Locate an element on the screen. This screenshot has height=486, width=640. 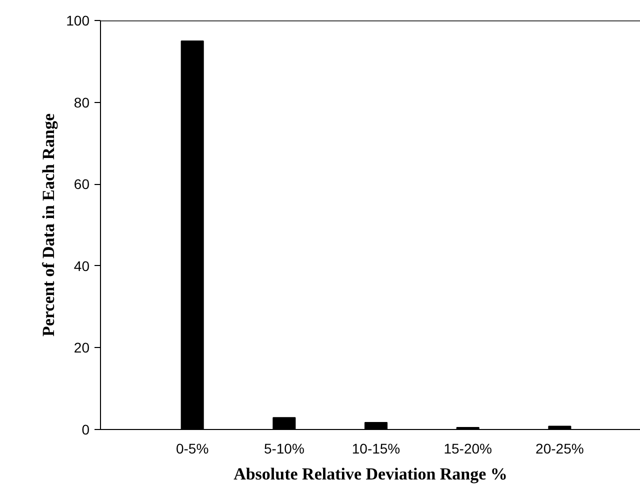
y-tick-label: 0 is located at coordinates (86, 430).